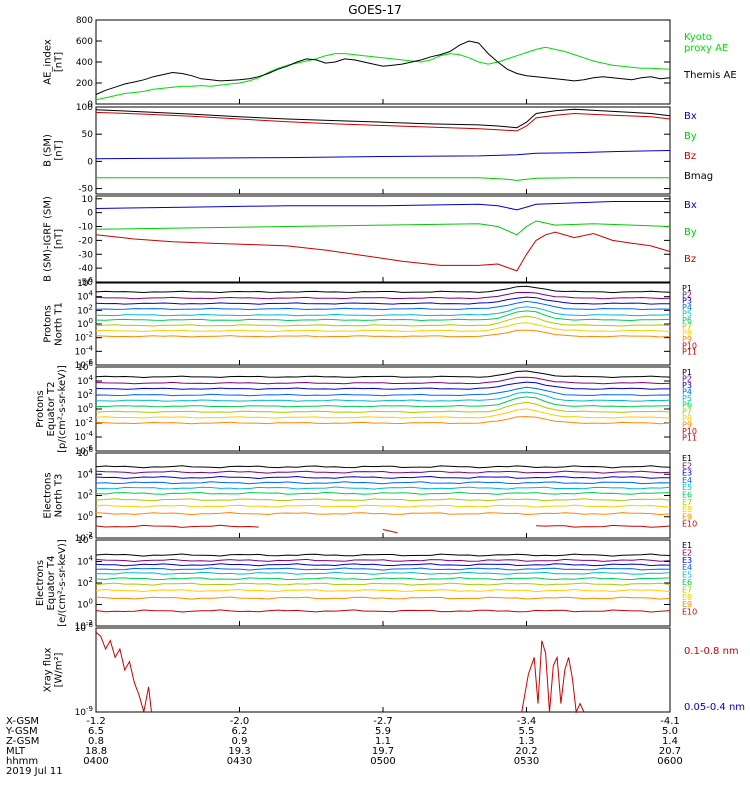 This screenshot has height=800, width=750. Describe the element at coordinates (85, 309) in the screenshot. I see `ytick-label: 10²` at that location.